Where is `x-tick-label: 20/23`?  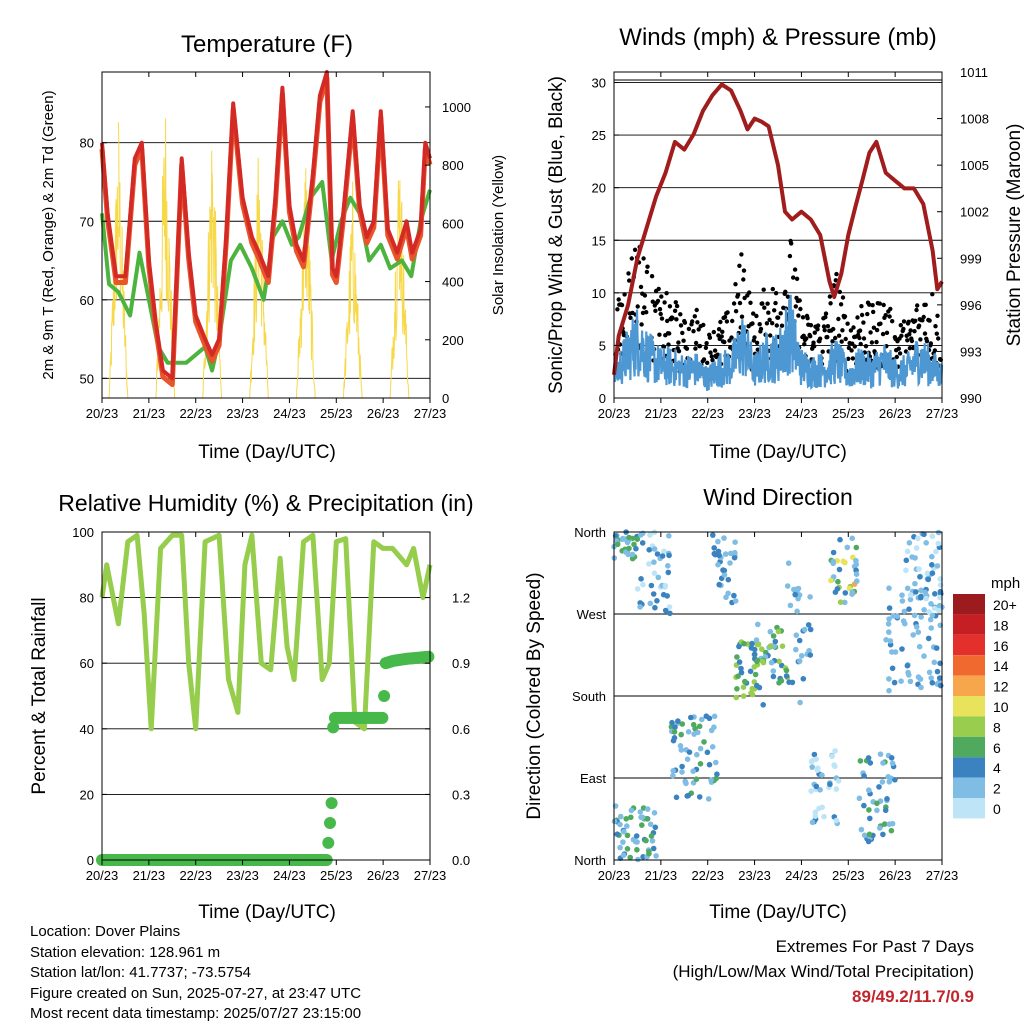 x-tick-label: 20/23 is located at coordinates (102, 875).